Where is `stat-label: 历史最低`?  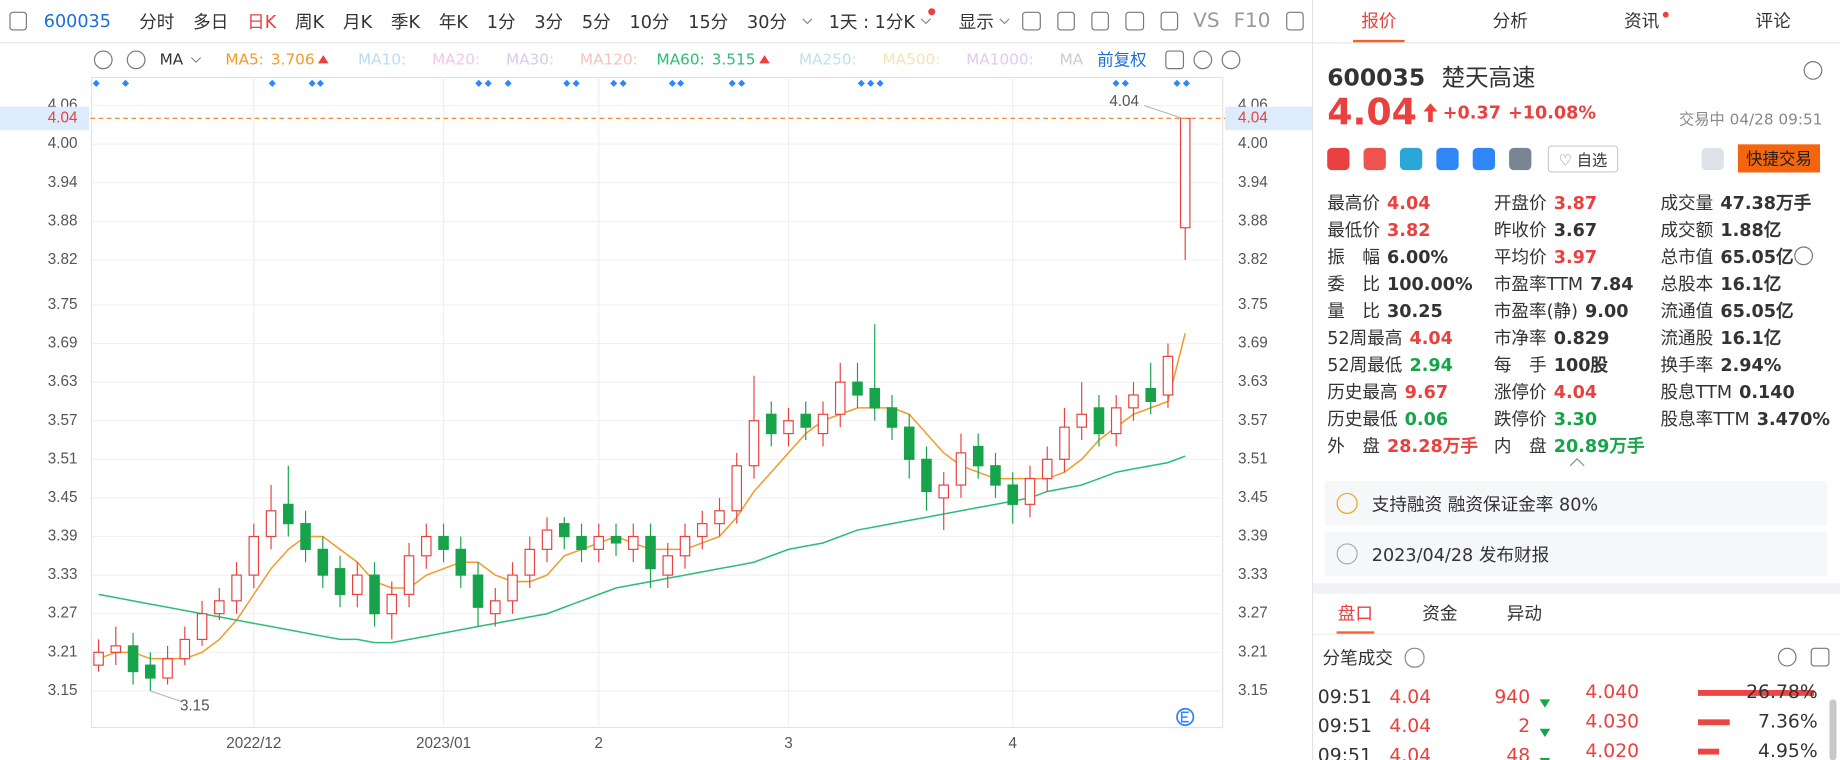
stat-label: 历史最低 is located at coordinates (1362, 419).